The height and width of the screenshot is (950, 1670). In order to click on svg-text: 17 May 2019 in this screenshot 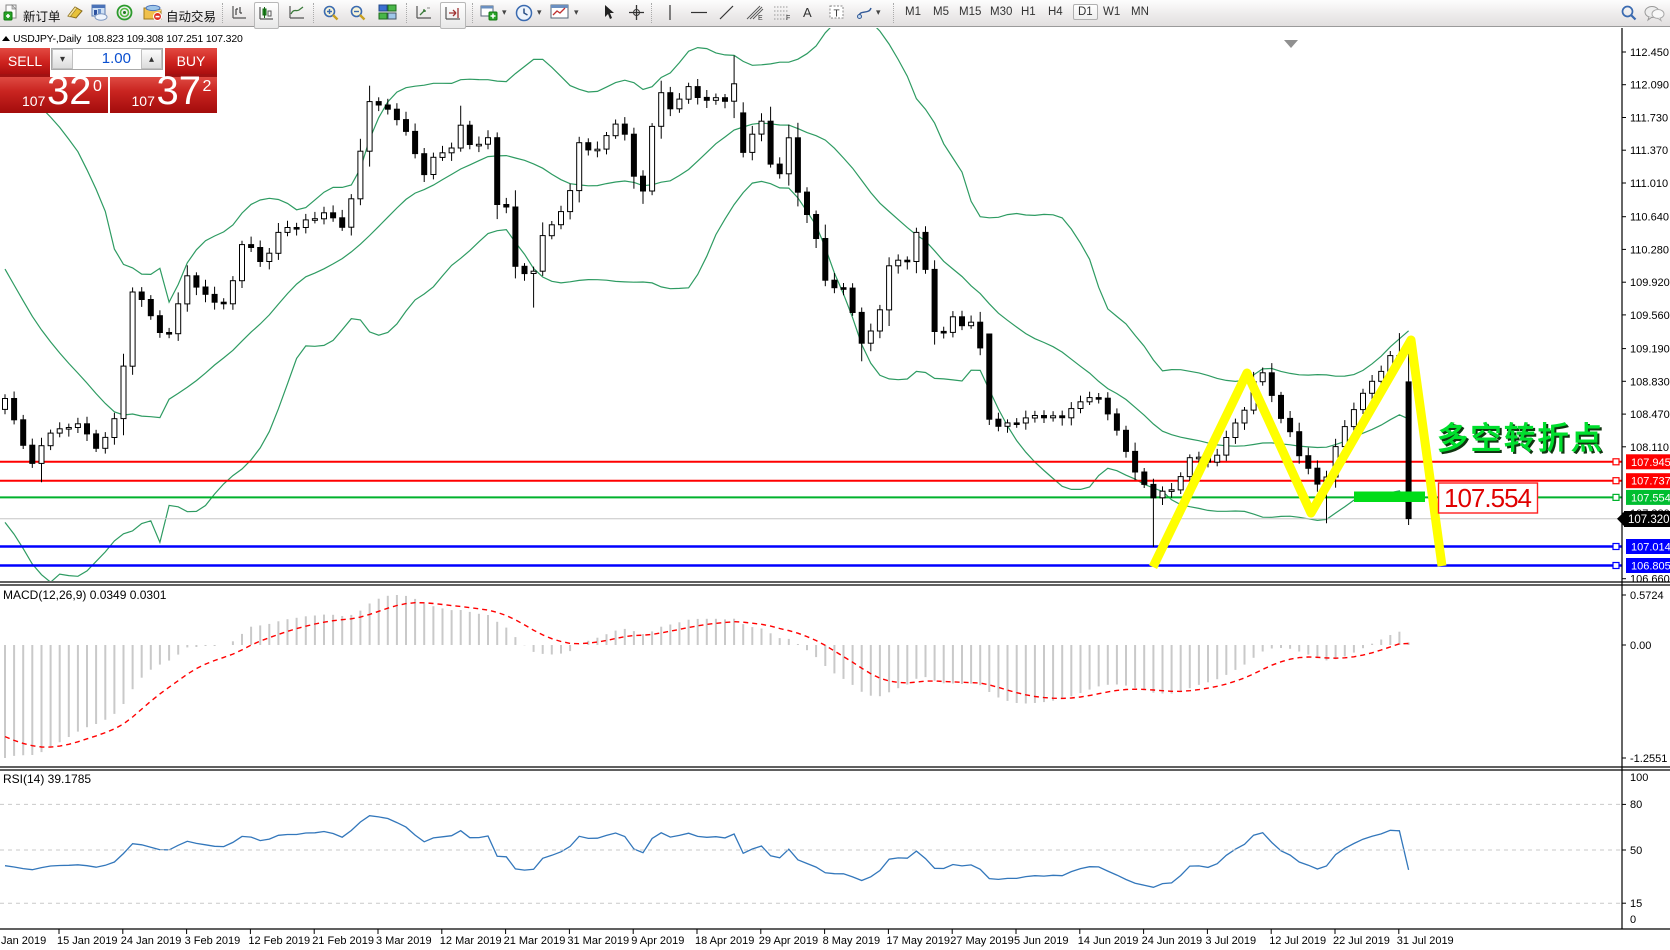, I will do `click(918, 941)`.